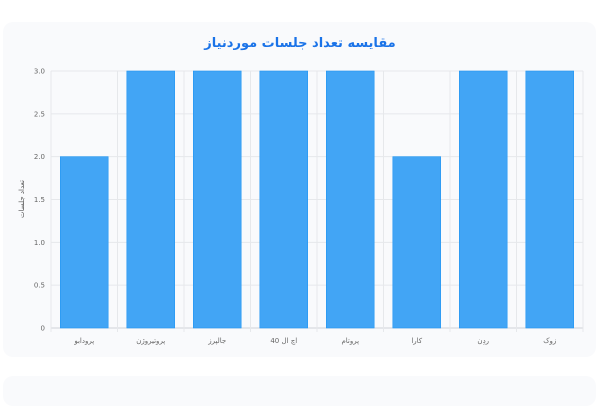 The width and height of the screenshot is (600, 406). Describe the element at coordinates (416, 341) in the screenshot. I see `x-tick-label: کارا` at that location.